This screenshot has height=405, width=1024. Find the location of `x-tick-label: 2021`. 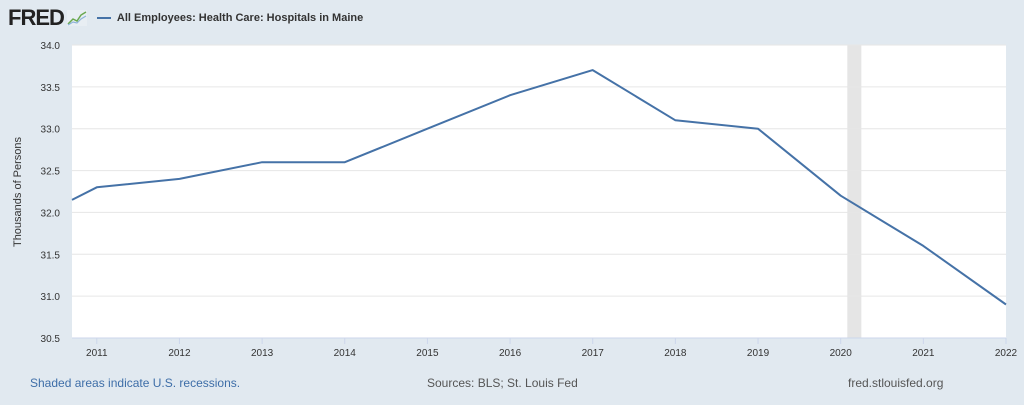

x-tick-label: 2021 is located at coordinates (923, 353).